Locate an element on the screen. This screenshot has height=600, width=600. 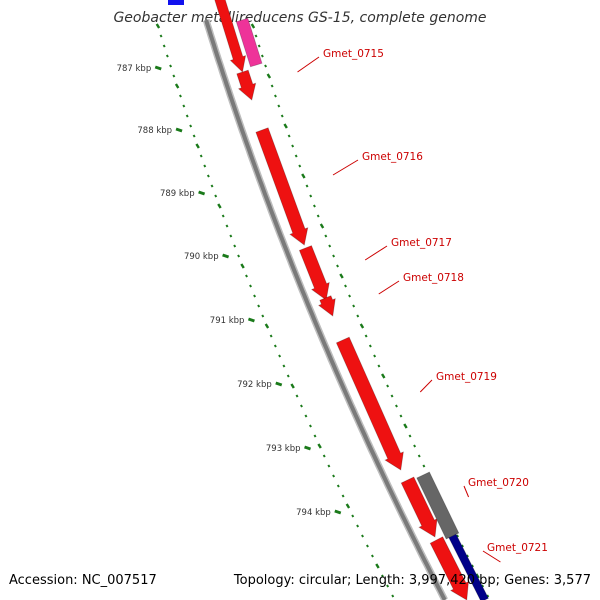
accession-text: Accession: NC_007517 is located at coordinates (83, 580).